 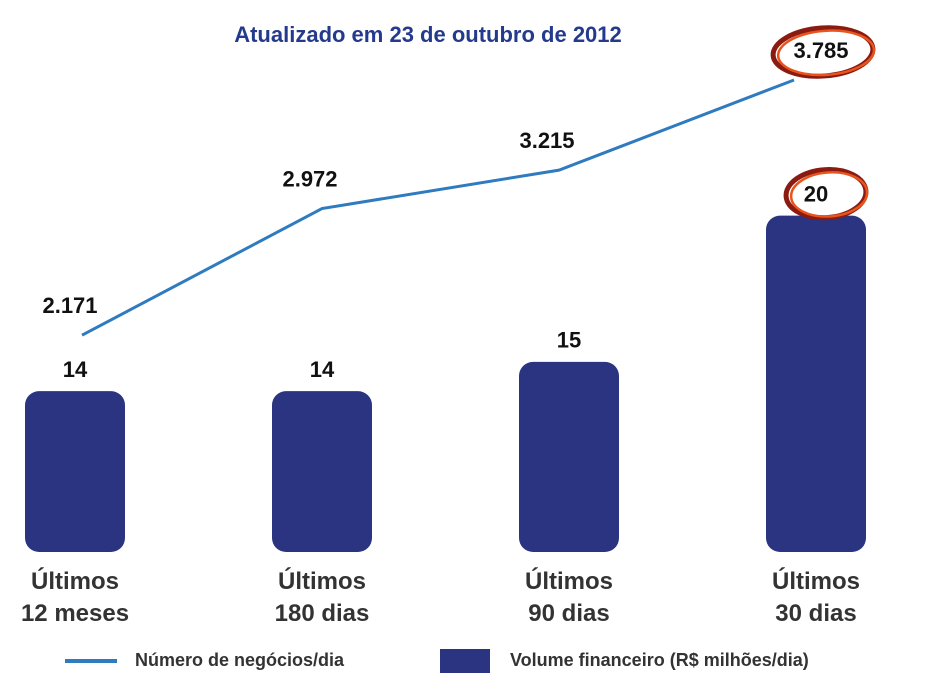 I want to click on line-value-label: 2.171, so click(x=69, y=305).